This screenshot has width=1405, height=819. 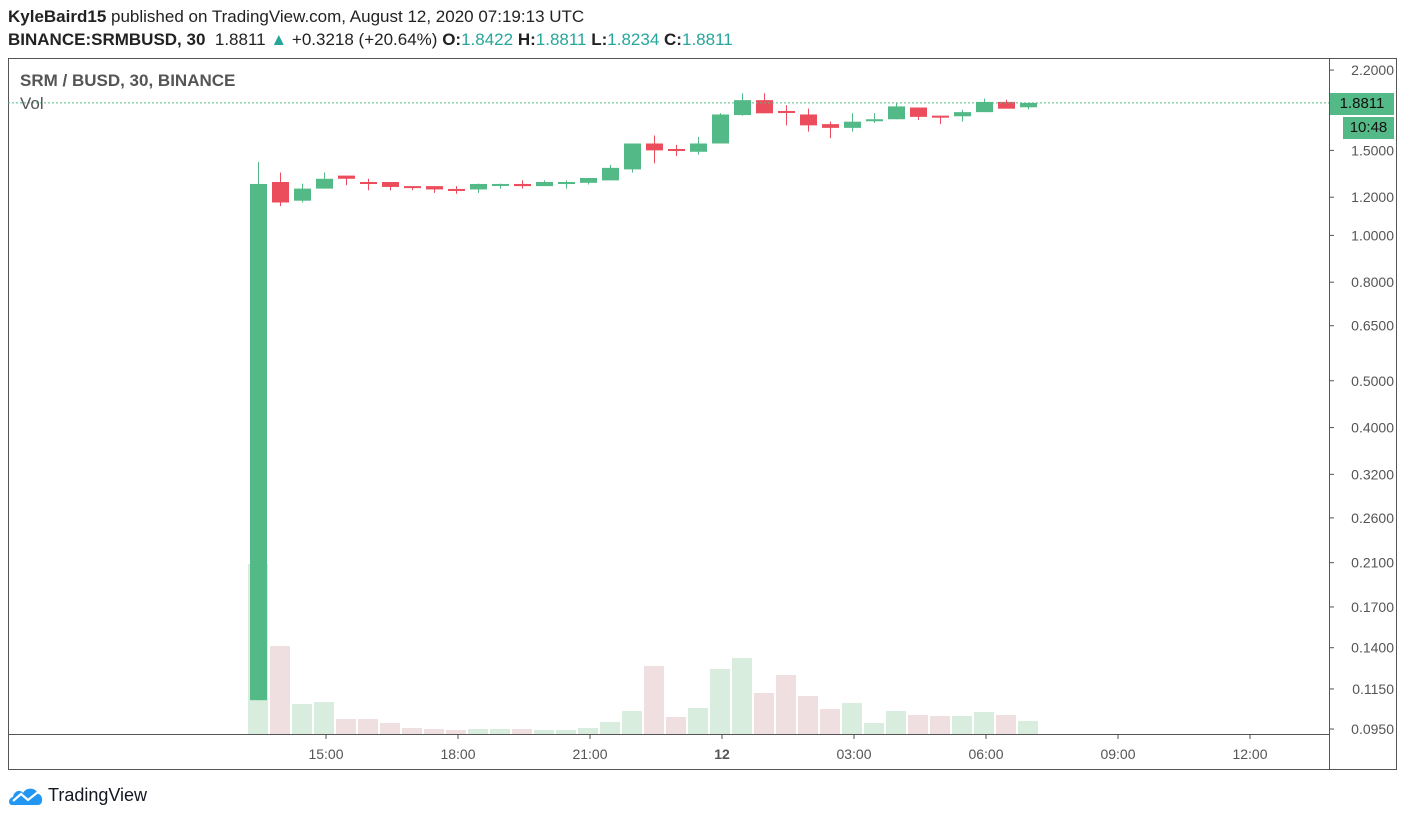 What do you see at coordinates (1373, 689) in the screenshot?
I see `price-tick-label: 0.1150` at bounding box center [1373, 689].